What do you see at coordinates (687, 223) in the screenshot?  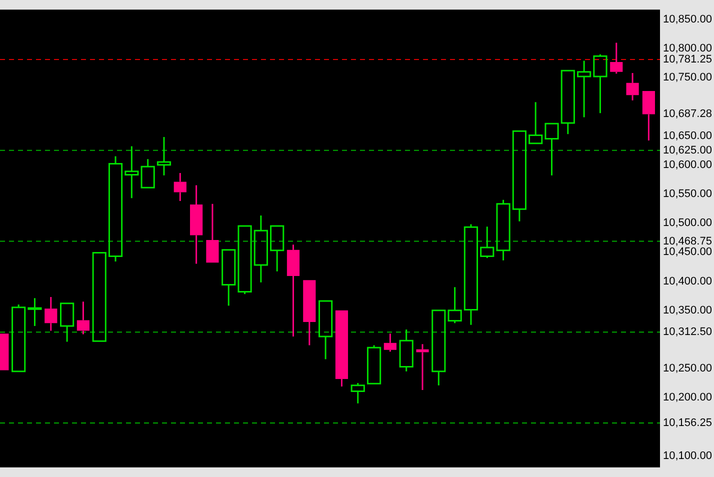 I see `y-tick-label: 10,500.00` at bounding box center [687, 223].